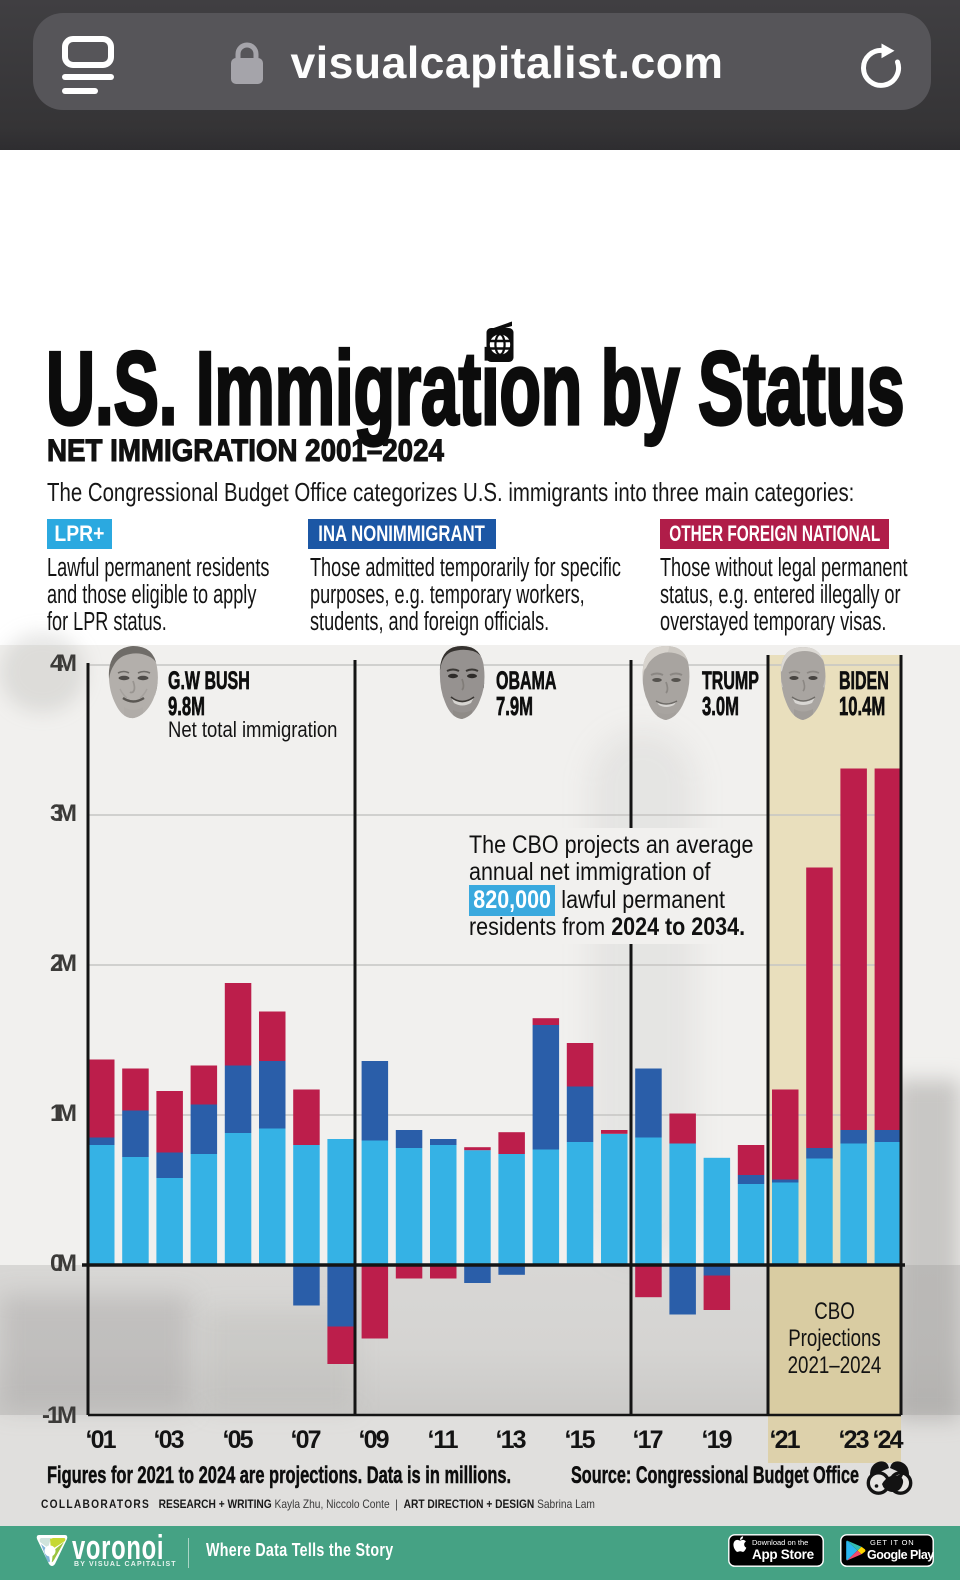  I want to click on svg-text: ‘09, so click(374, 1440).